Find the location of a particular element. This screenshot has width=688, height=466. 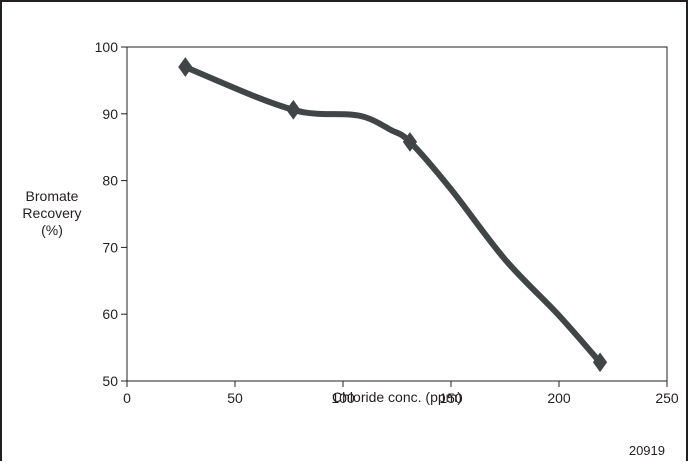

y-tick-label: 100 is located at coordinates (107, 47).